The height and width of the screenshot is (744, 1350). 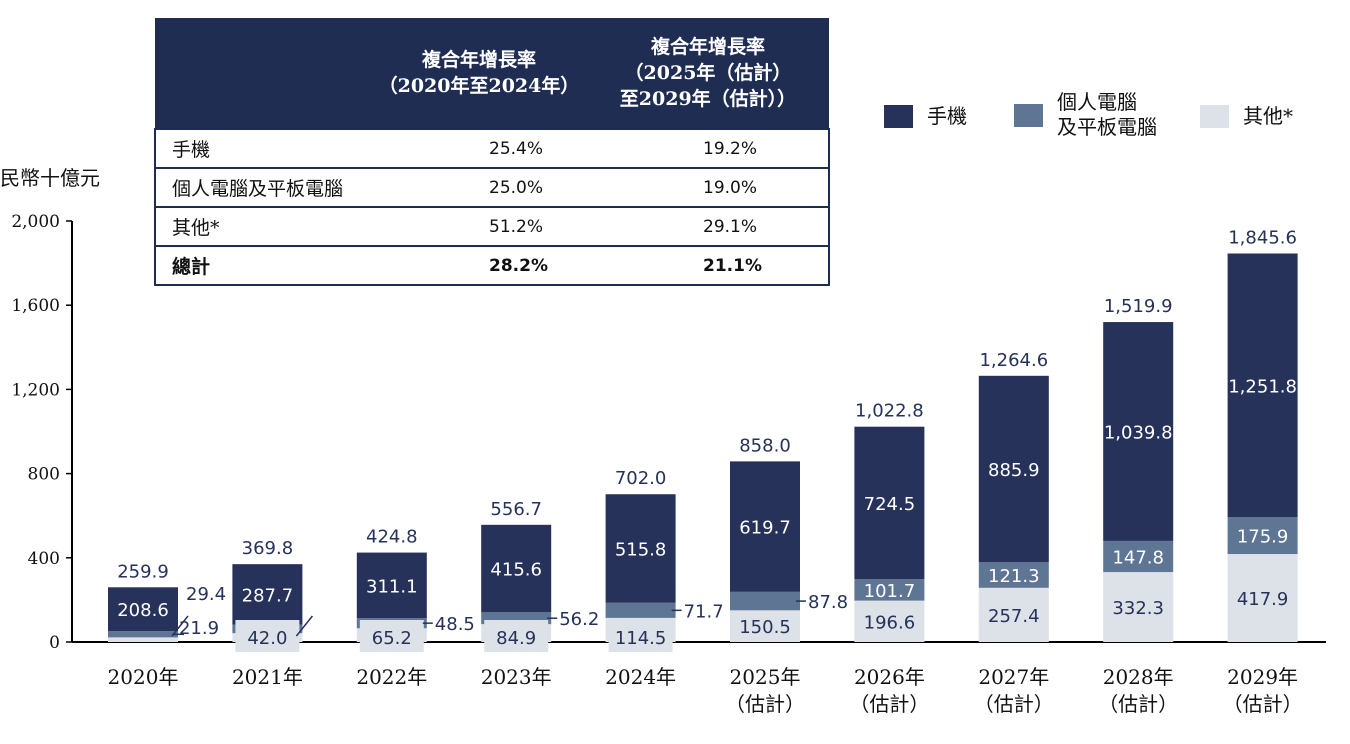 I want to click on cagr-value: 25.0%, so click(x=479, y=187).